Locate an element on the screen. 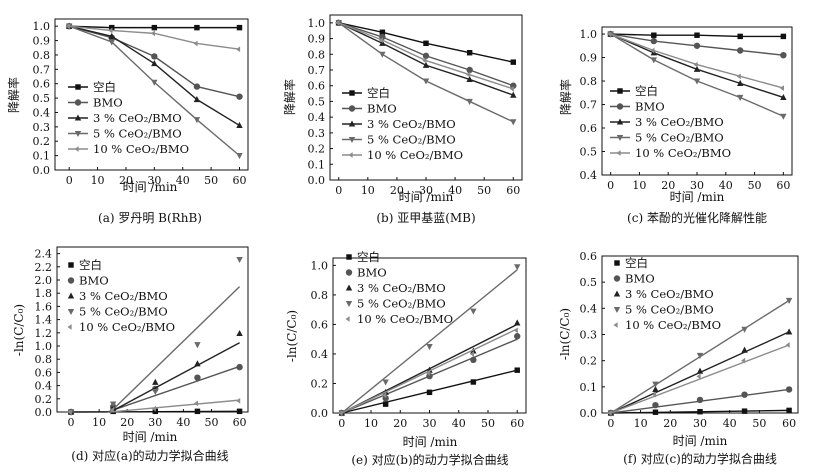 The height and width of the screenshot is (474, 820). x-tick-label-a-1: 10 is located at coordinates (98, 180).